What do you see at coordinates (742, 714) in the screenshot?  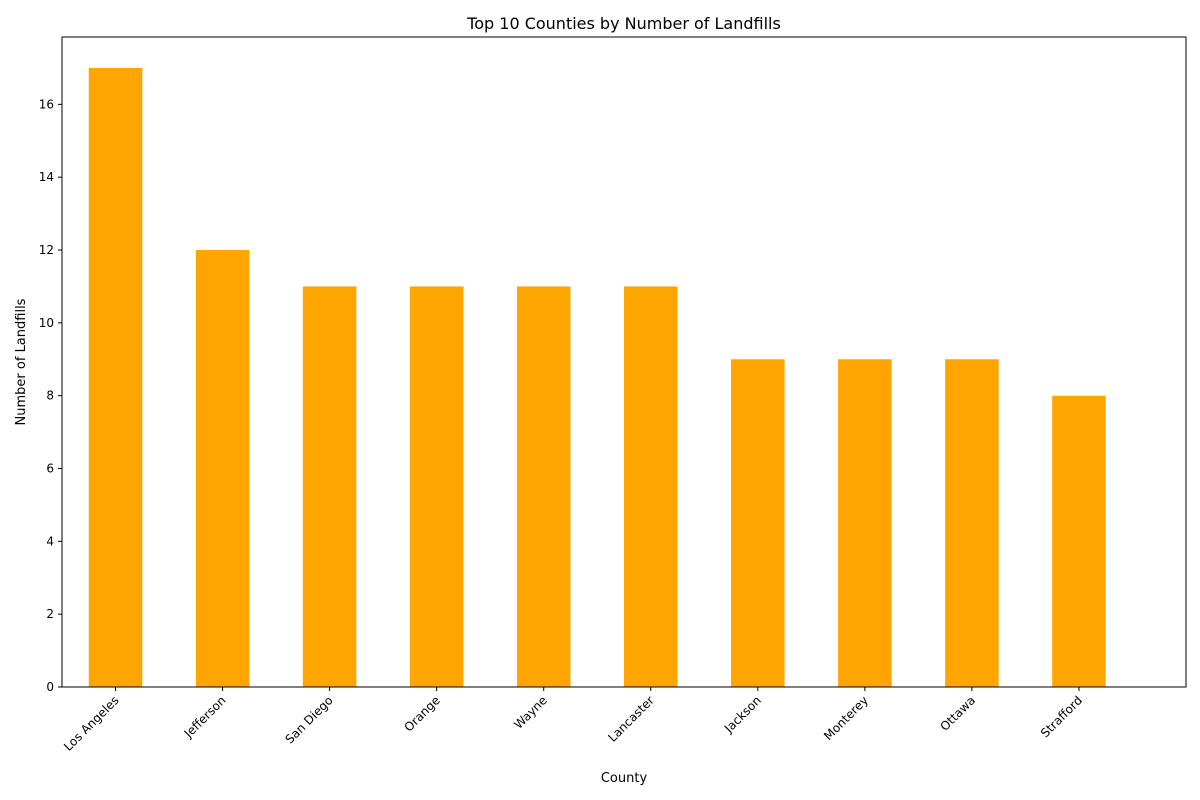 I see `x-tick-label: Jackson` at bounding box center [742, 714].